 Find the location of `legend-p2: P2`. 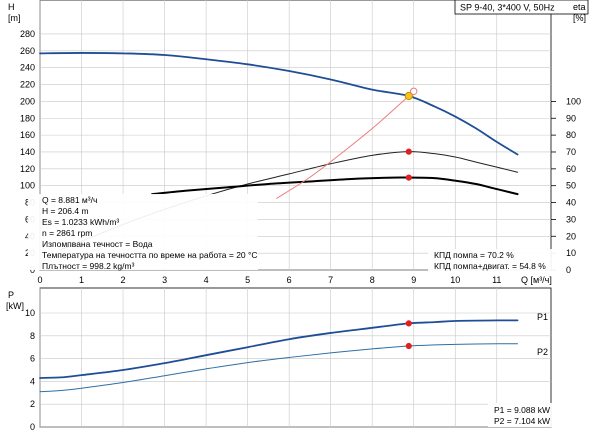

legend-p2: P2 is located at coordinates (542, 352).